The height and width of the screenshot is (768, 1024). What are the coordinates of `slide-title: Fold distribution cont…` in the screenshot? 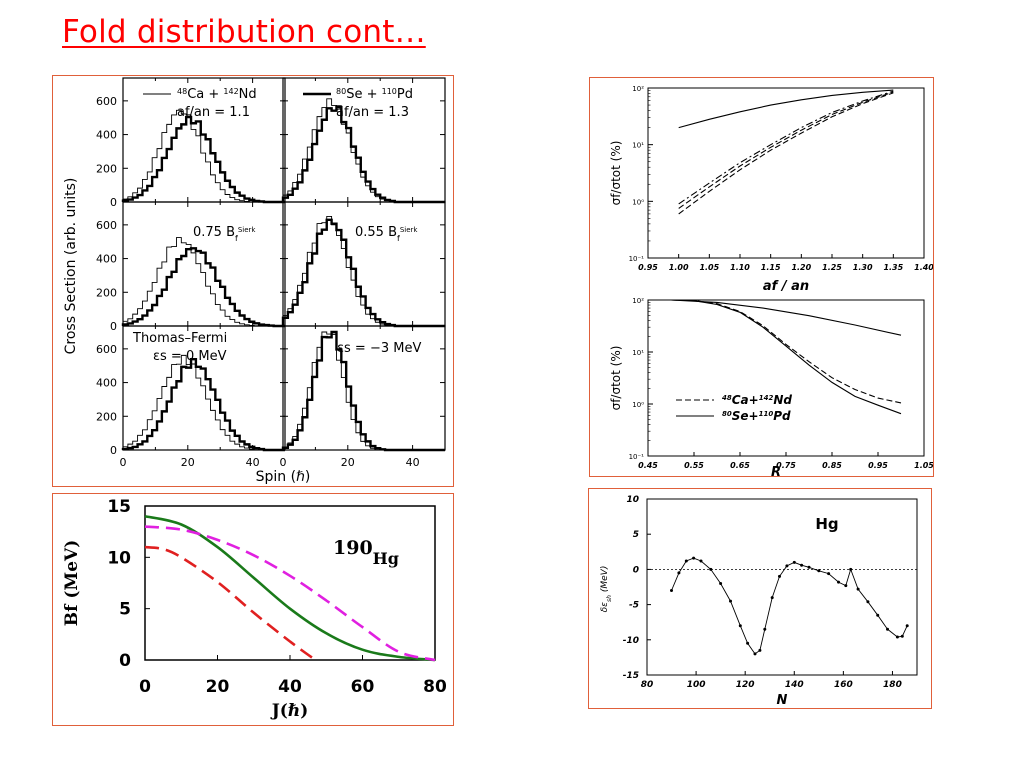 It's located at (244, 32).